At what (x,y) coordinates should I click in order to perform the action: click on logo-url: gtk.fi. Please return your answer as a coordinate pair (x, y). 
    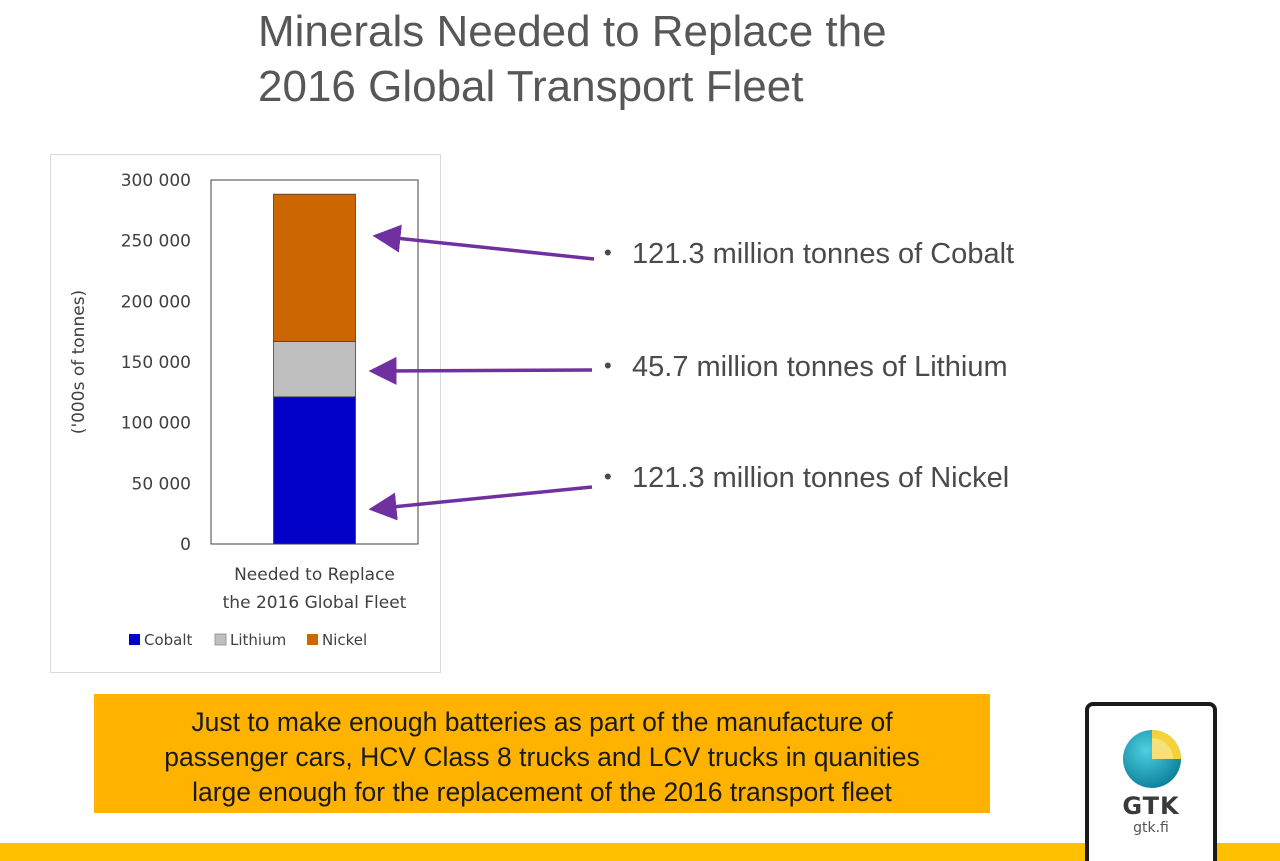
    Looking at the image, I should click on (1151, 828).